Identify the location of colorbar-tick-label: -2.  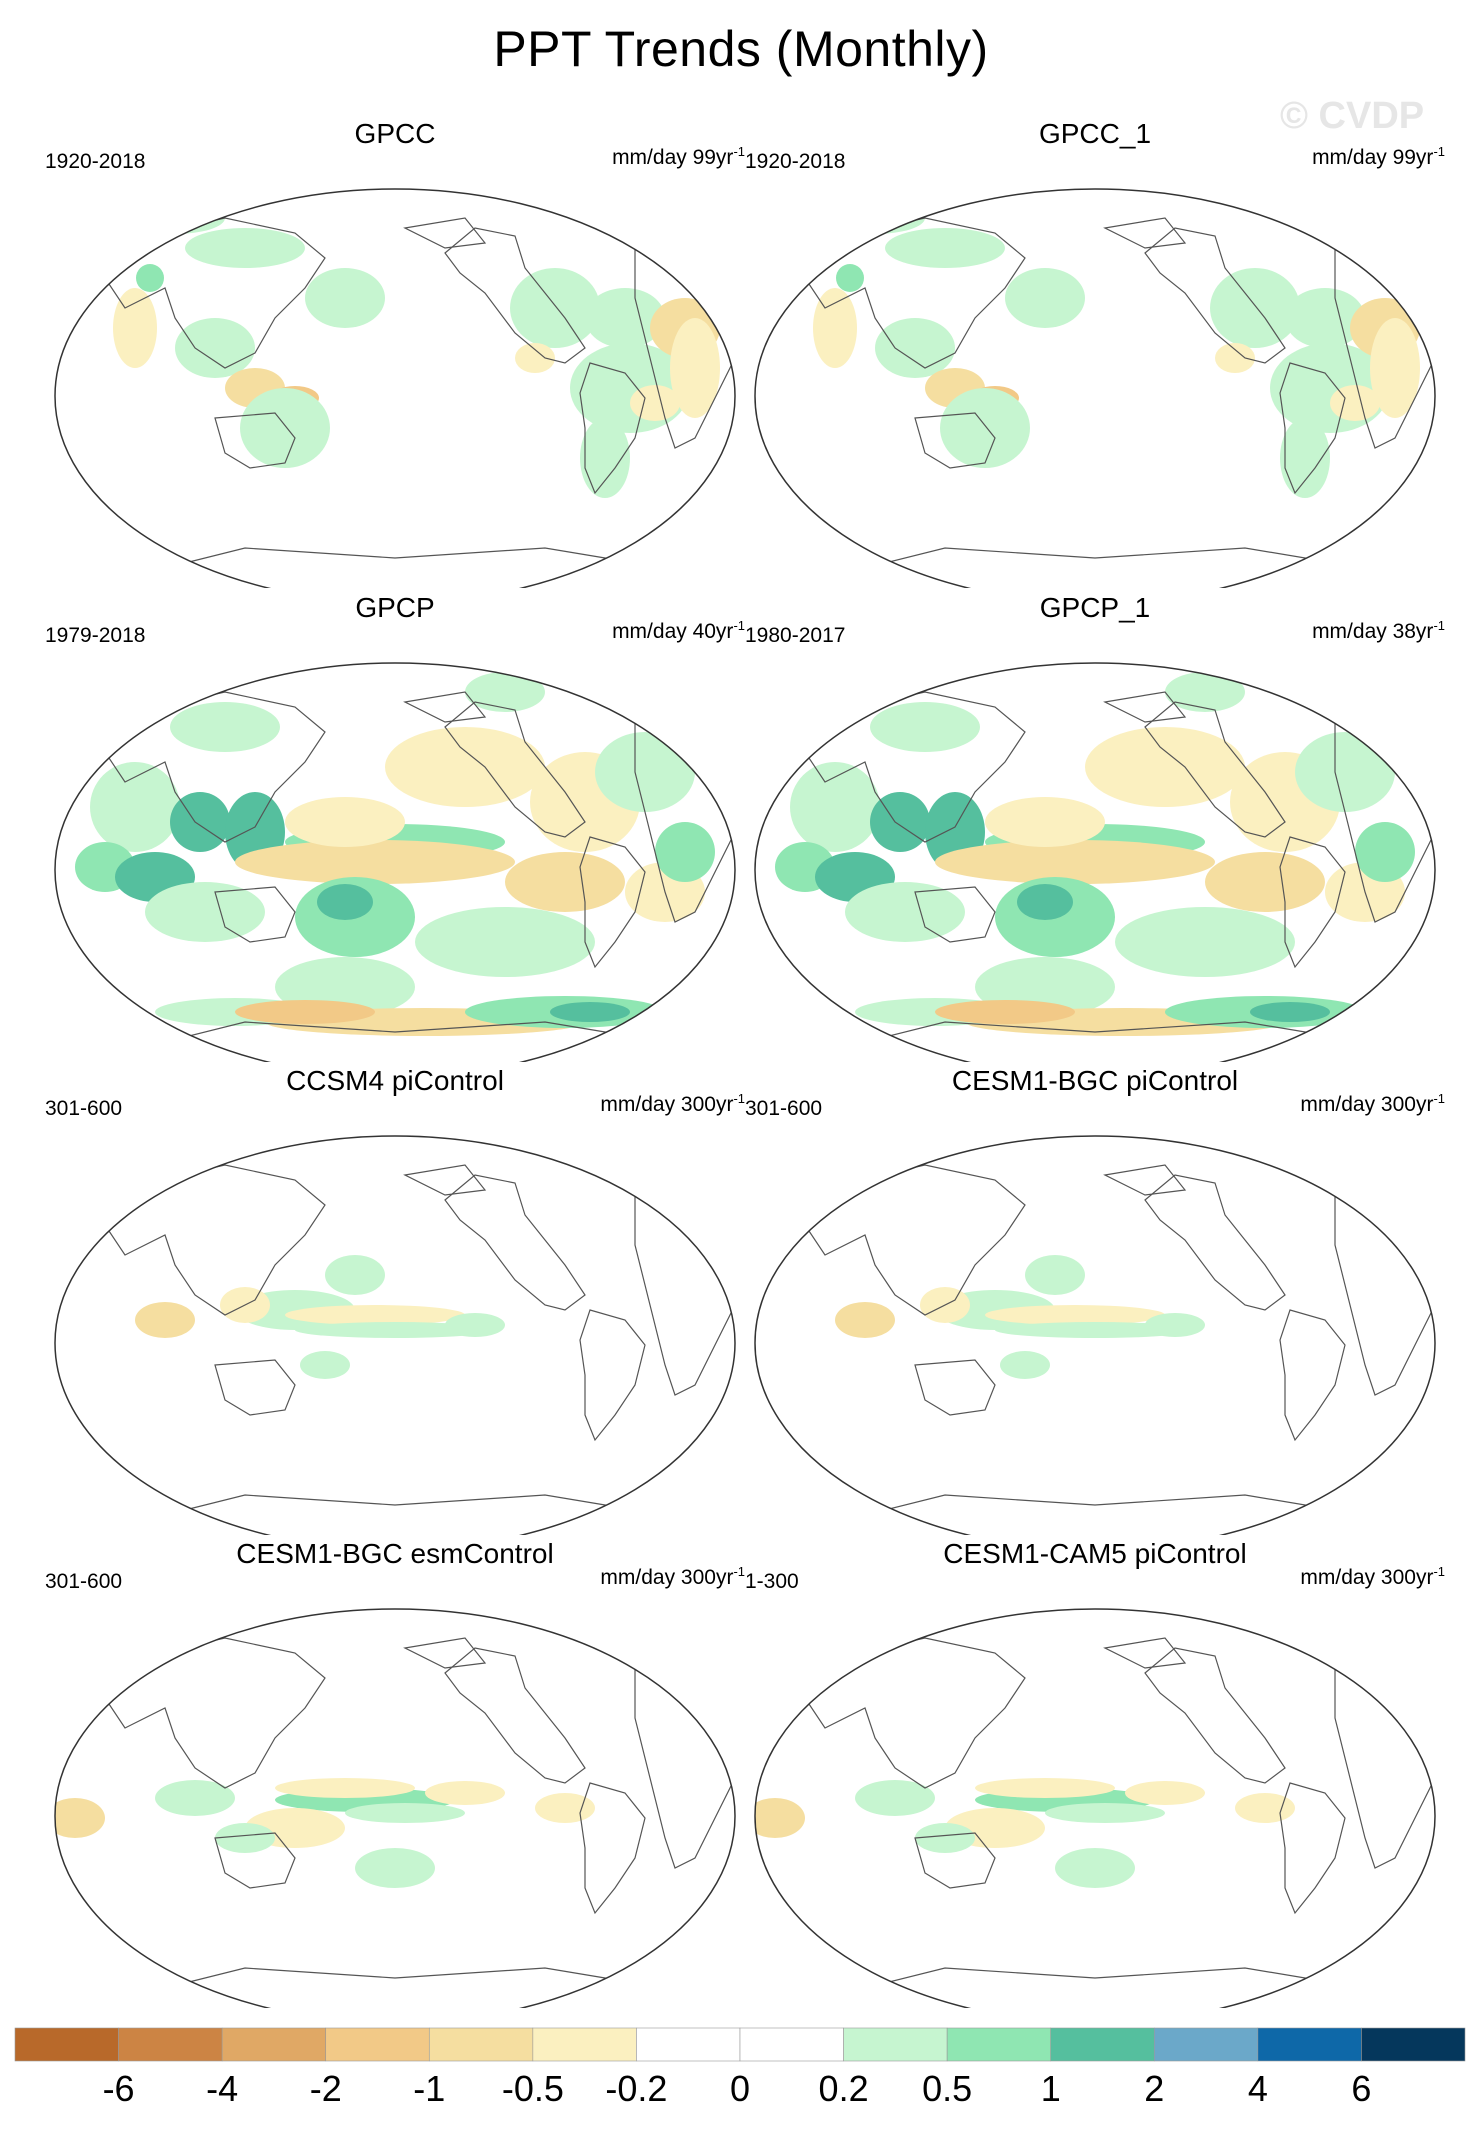
(326, 2088).